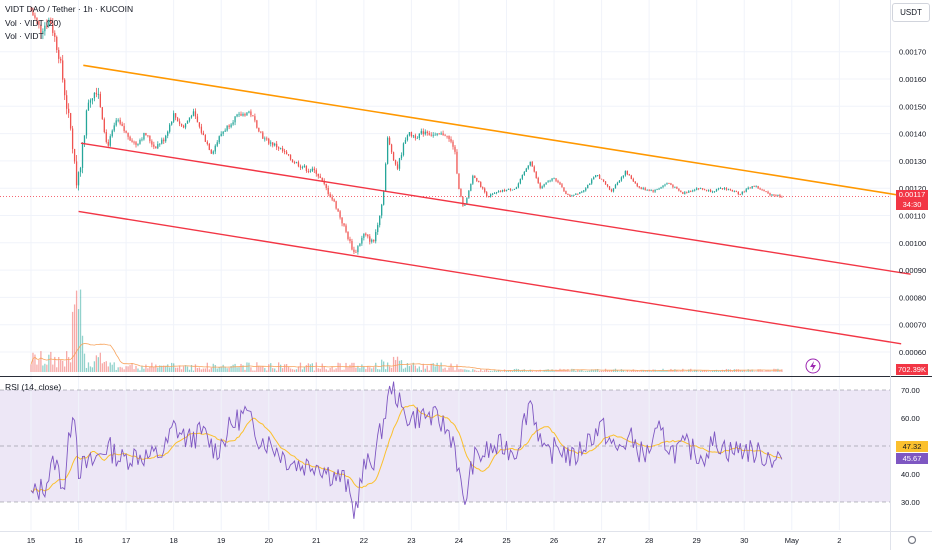 This screenshot has width=932, height=555. I want to click on price-tick-label: 0.00080, so click(912, 297).